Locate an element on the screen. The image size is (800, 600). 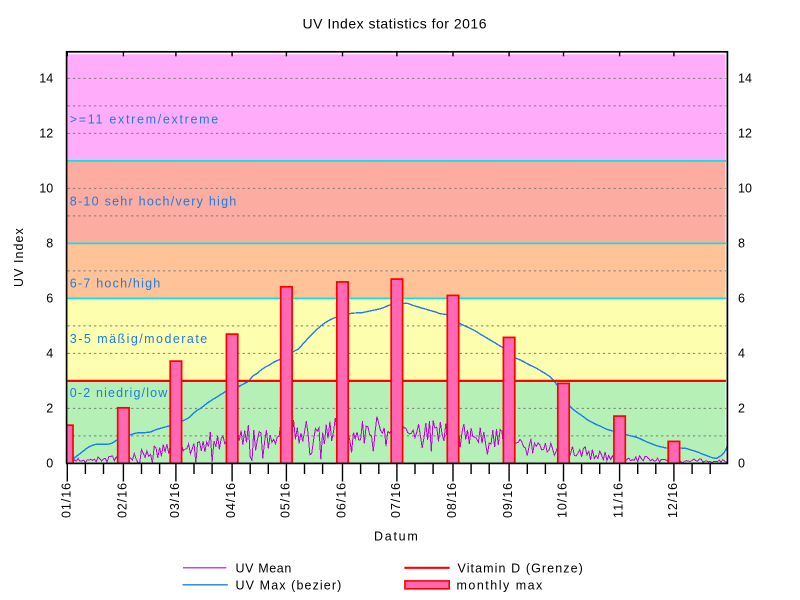
svg-text: 07/16 is located at coordinates (396, 500).